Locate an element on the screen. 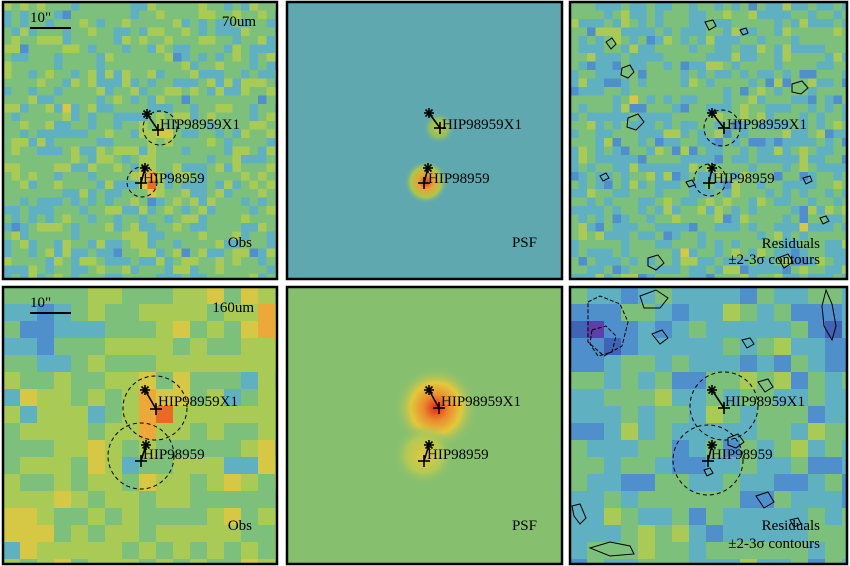 Image resolution: width=850 pixels, height=566 pixels. contour-label-160um: ±2-3σ contours is located at coordinates (774, 544).